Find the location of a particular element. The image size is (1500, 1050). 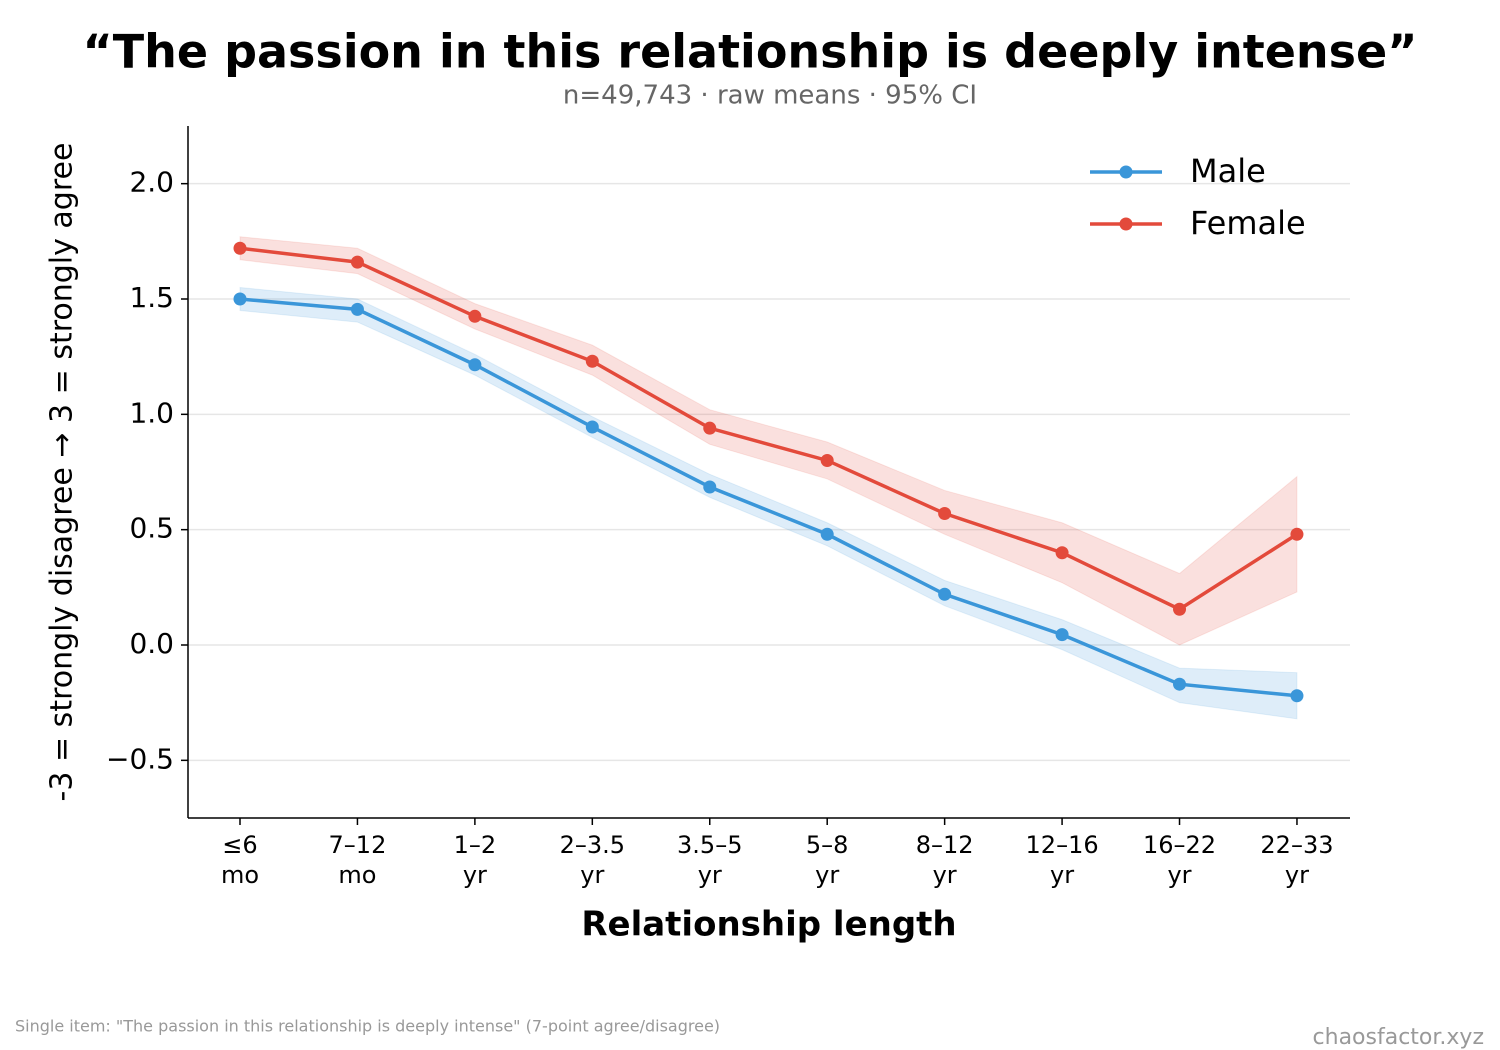

legend-label: Male is located at coordinates (1228, 171).